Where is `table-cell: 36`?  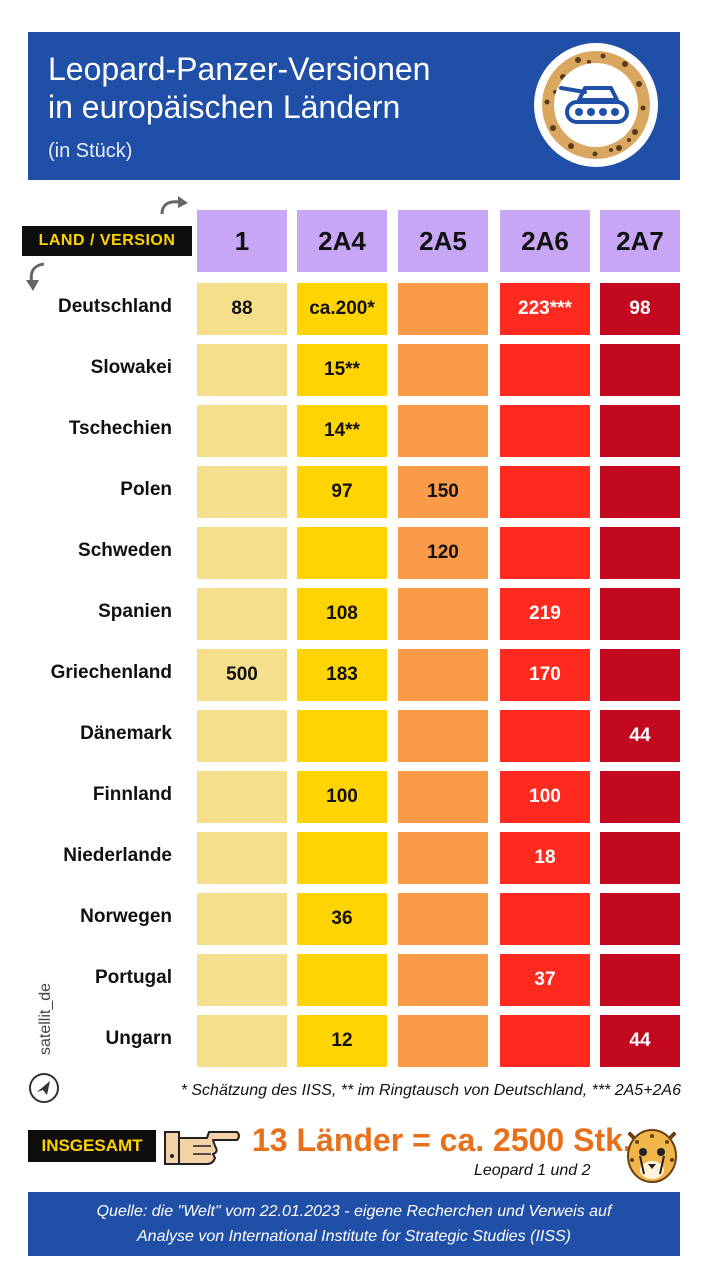
table-cell: 36 is located at coordinates (342, 919).